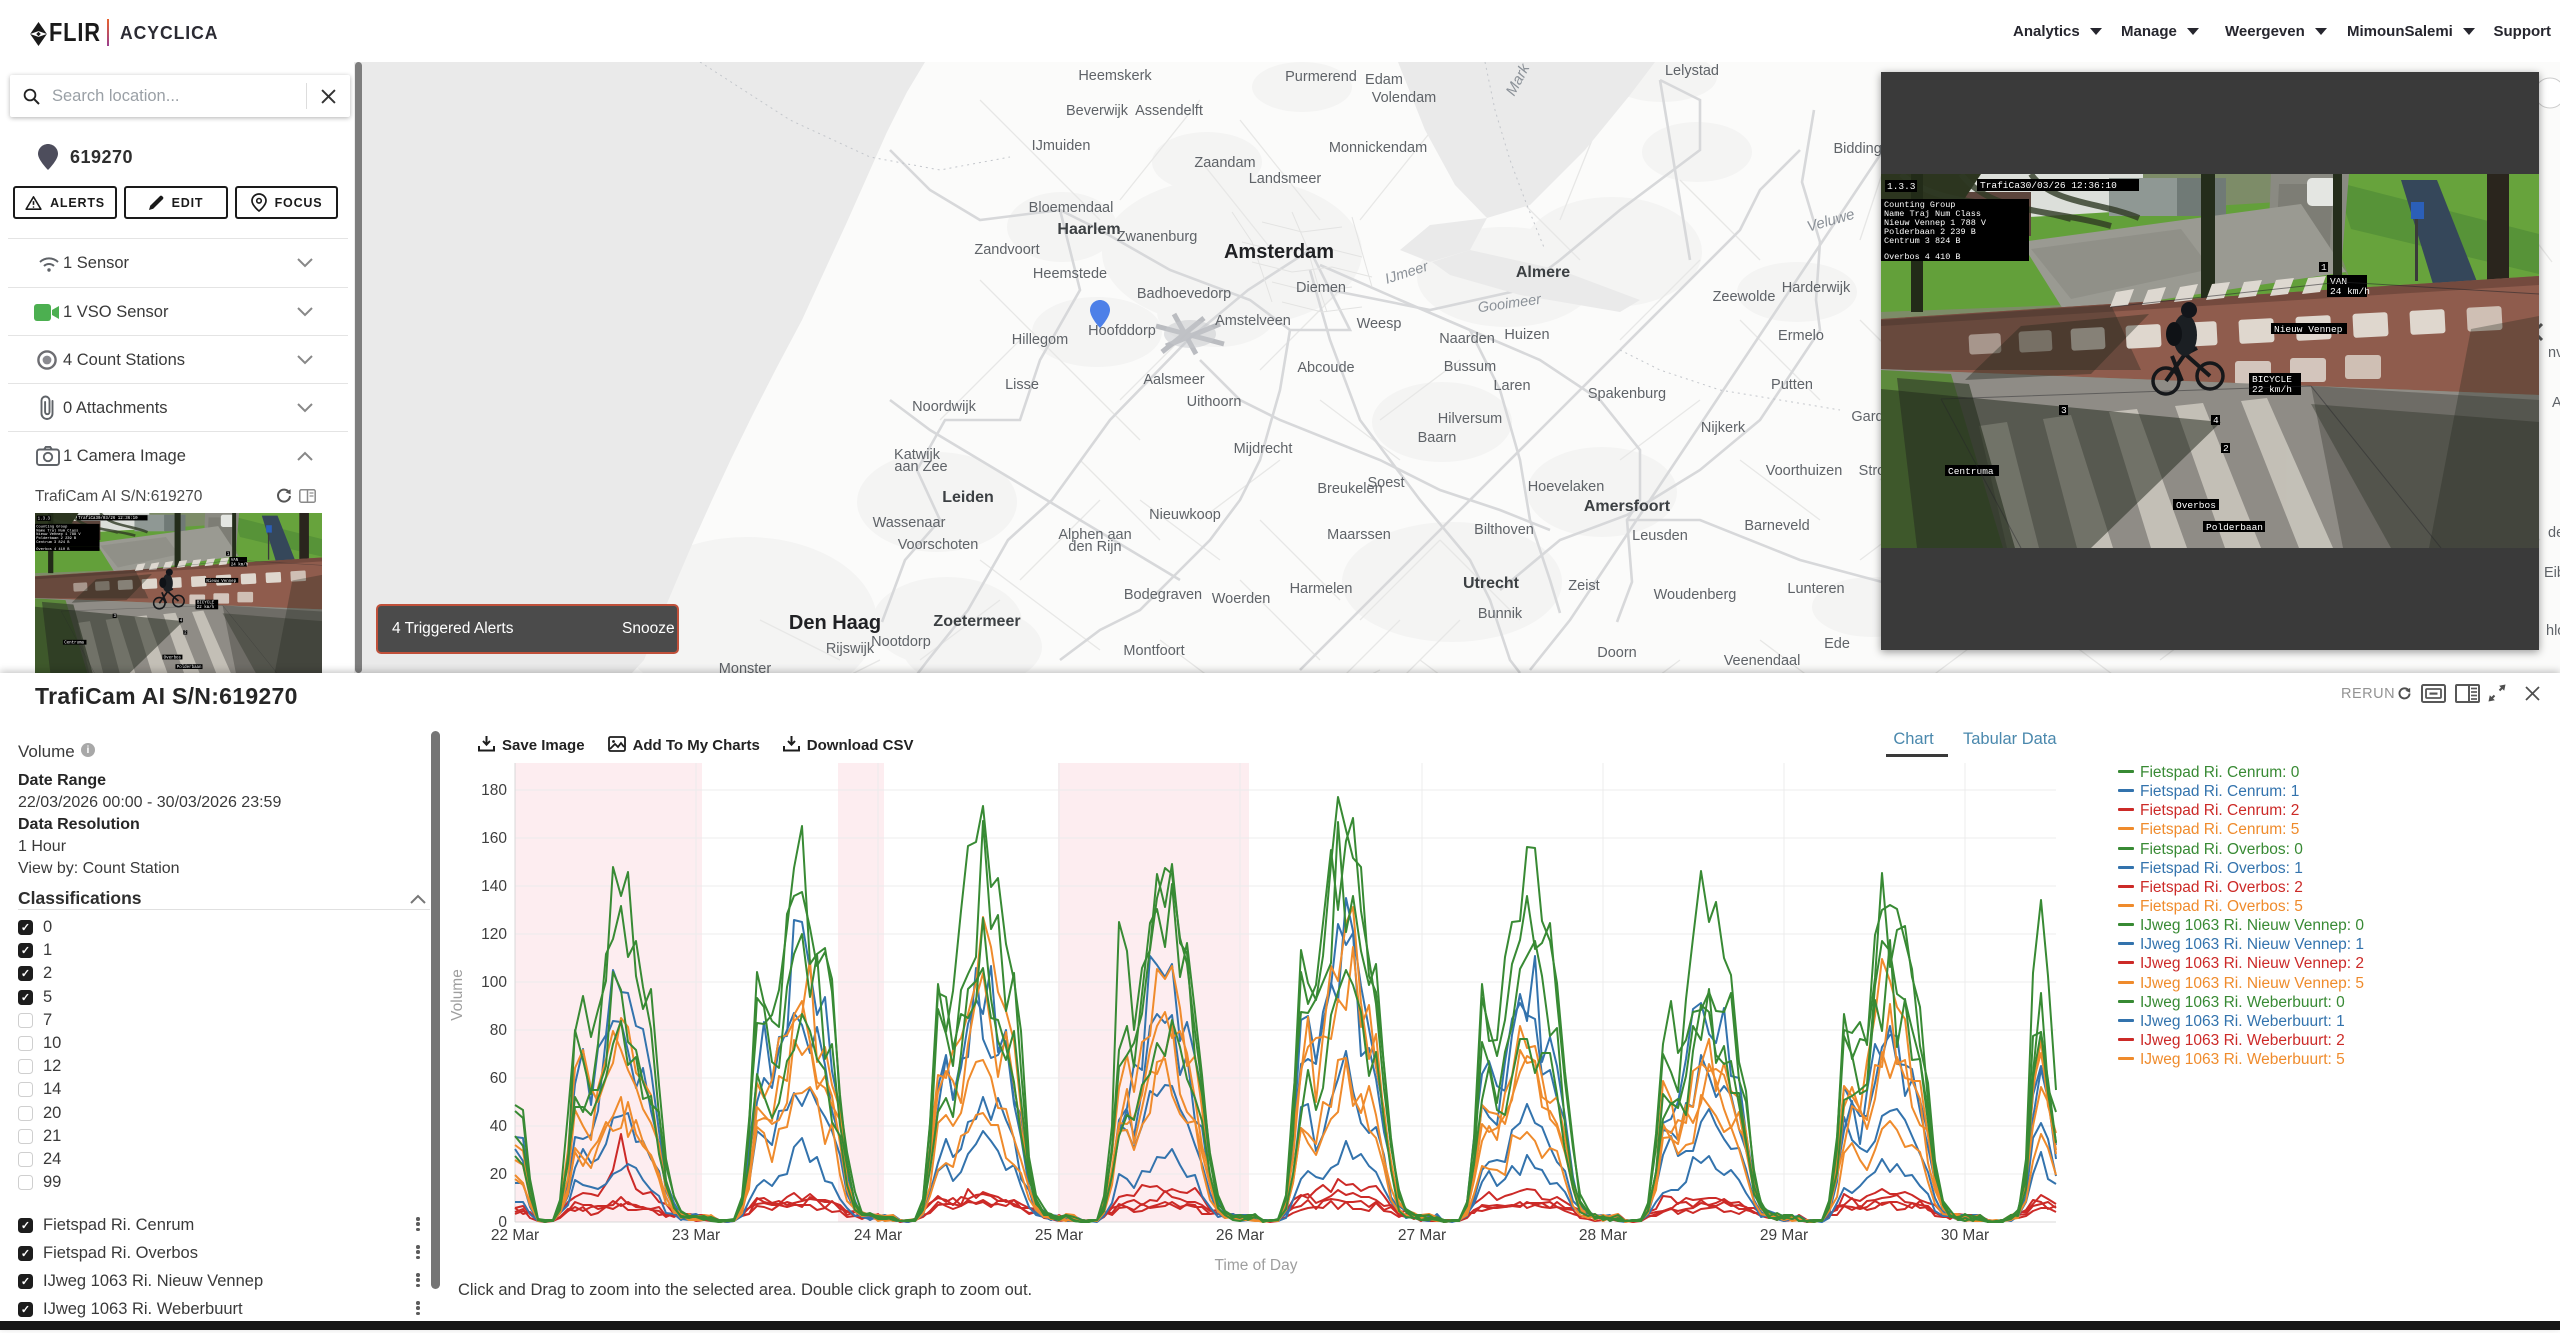 Image resolution: width=2560 pixels, height=1333 pixels. What do you see at coordinates (1061, 146) in the screenshot?
I see `svg-text: IJmuiden` at bounding box center [1061, 146].